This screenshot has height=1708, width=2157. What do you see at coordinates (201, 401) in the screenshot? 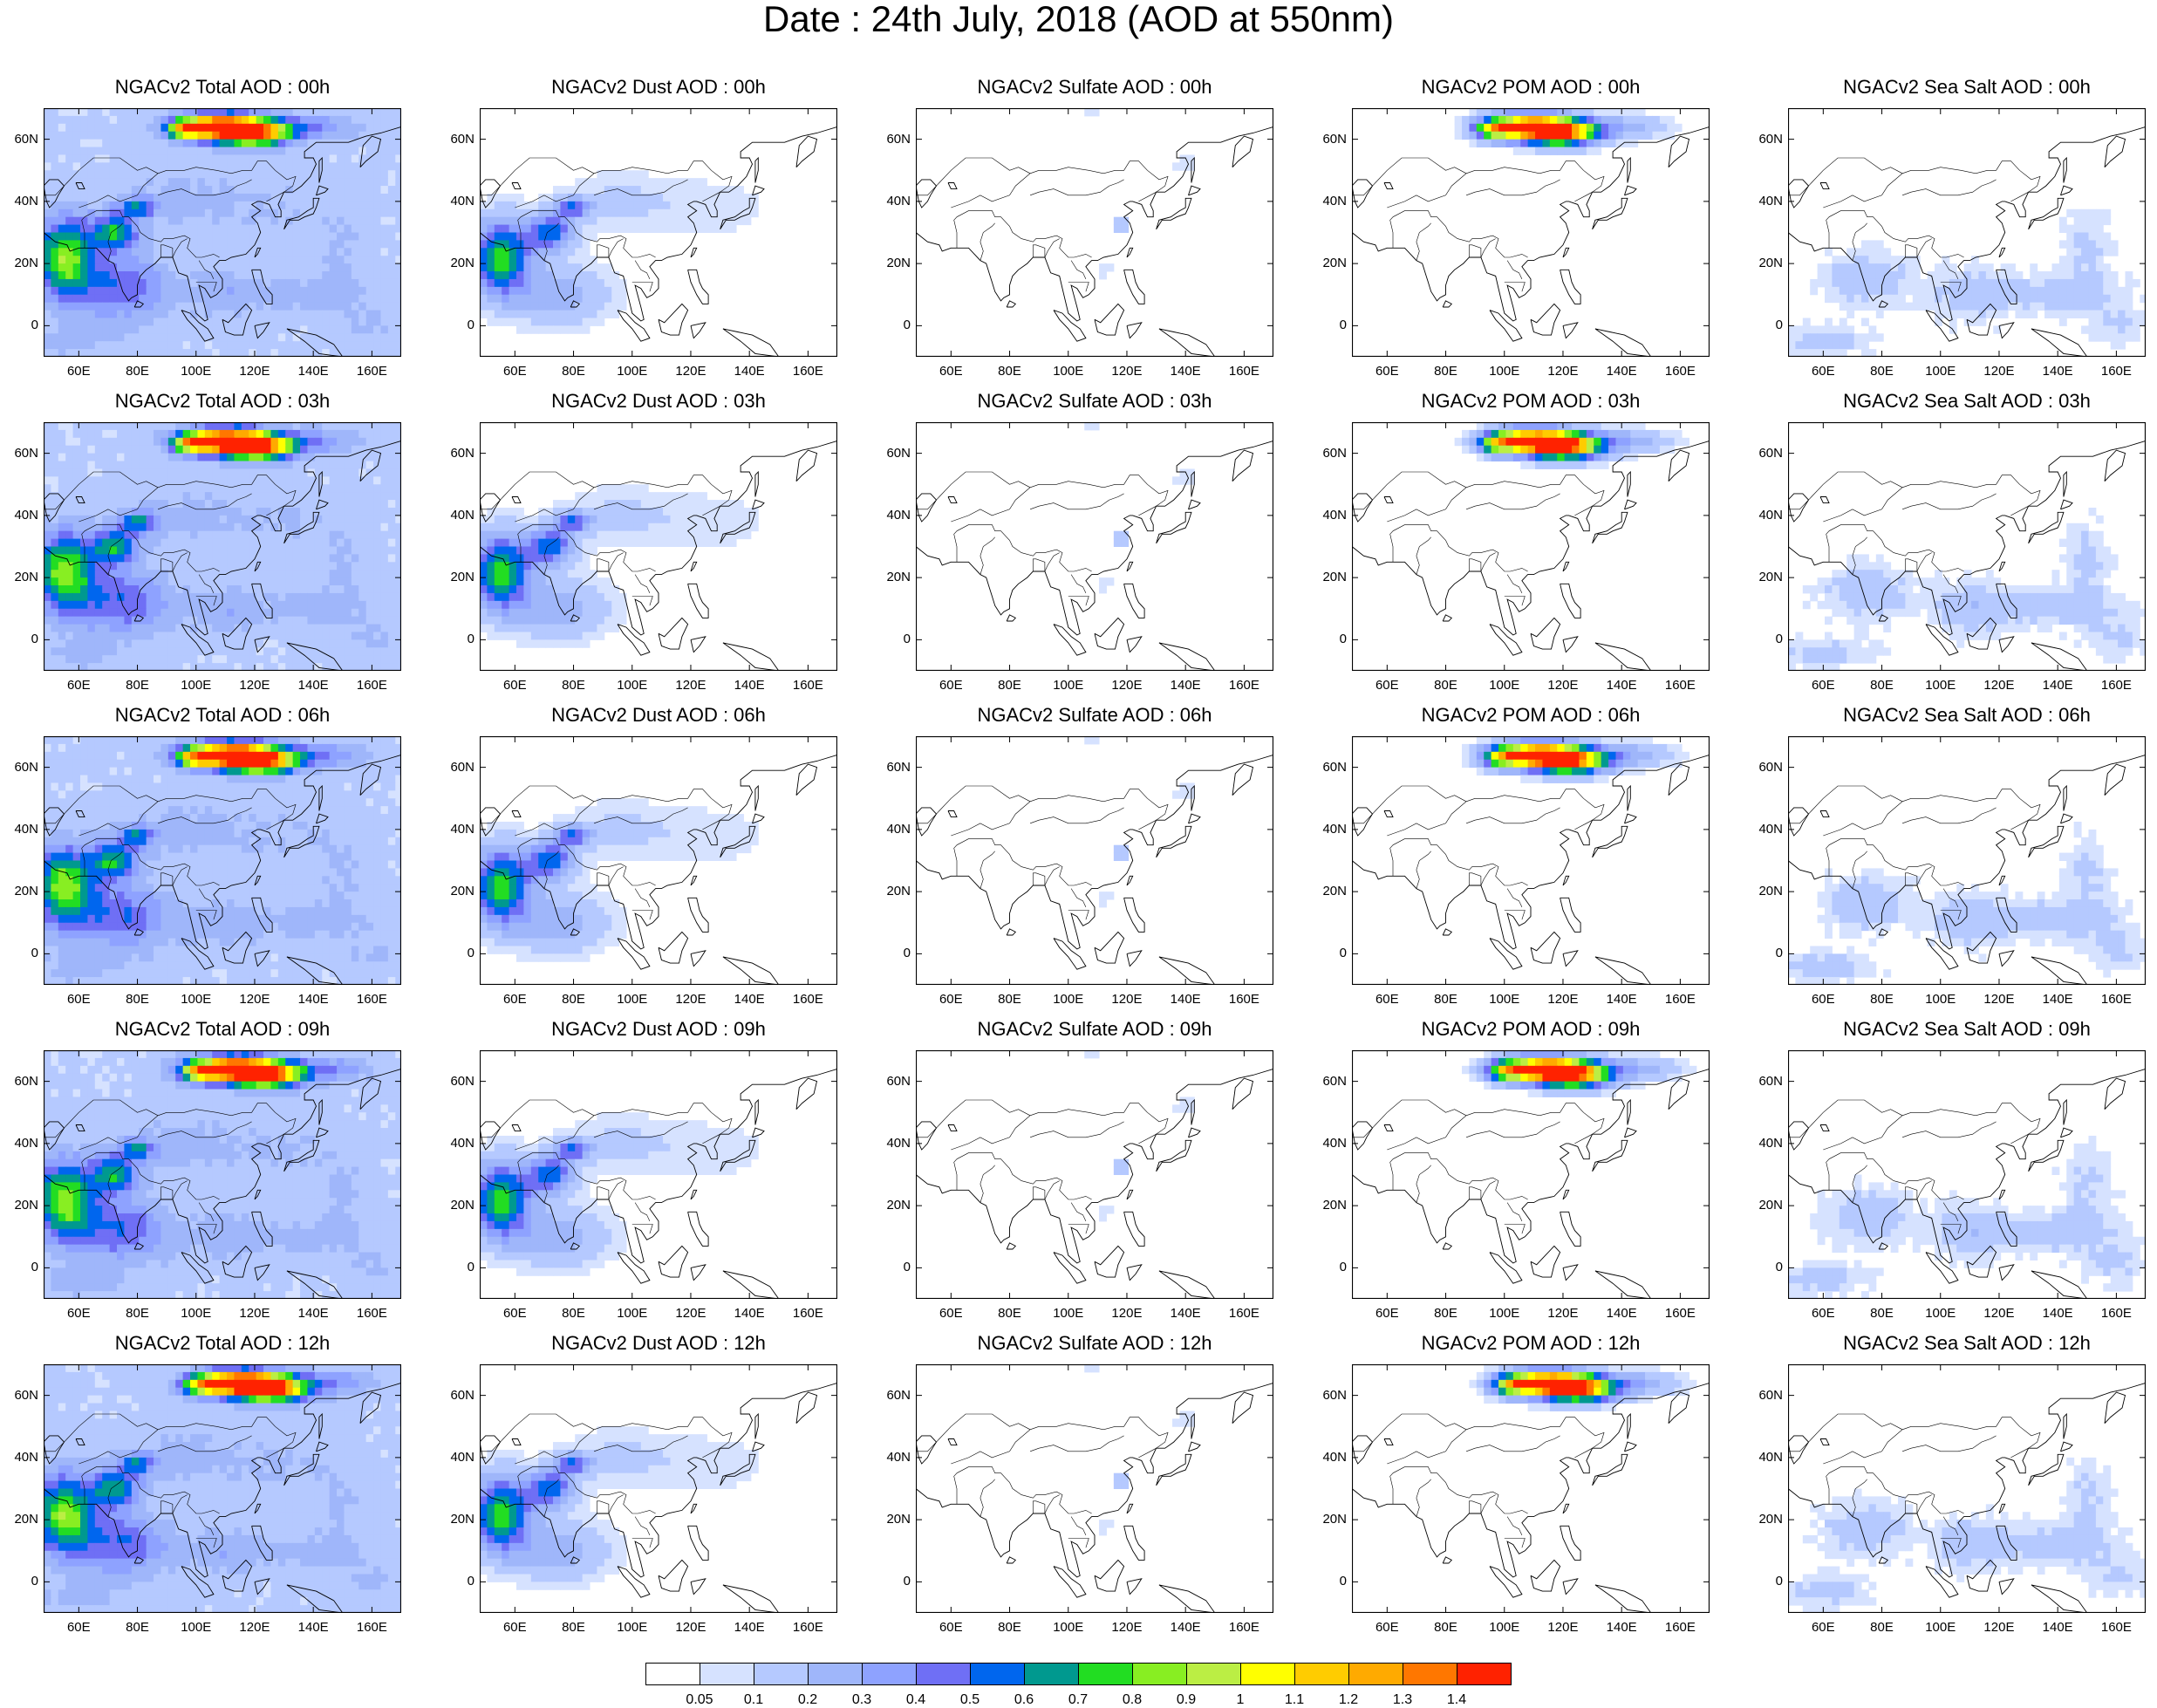
I see `panel-title: NGACv2 Total AOD : 03h` at bounding box center [201, 401].